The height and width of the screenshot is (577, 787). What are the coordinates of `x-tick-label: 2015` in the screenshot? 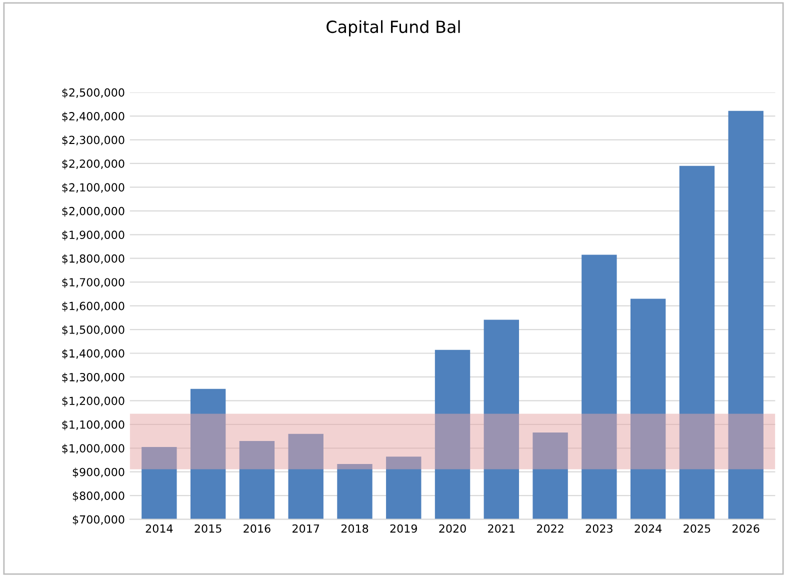 It's located at (208, 528).